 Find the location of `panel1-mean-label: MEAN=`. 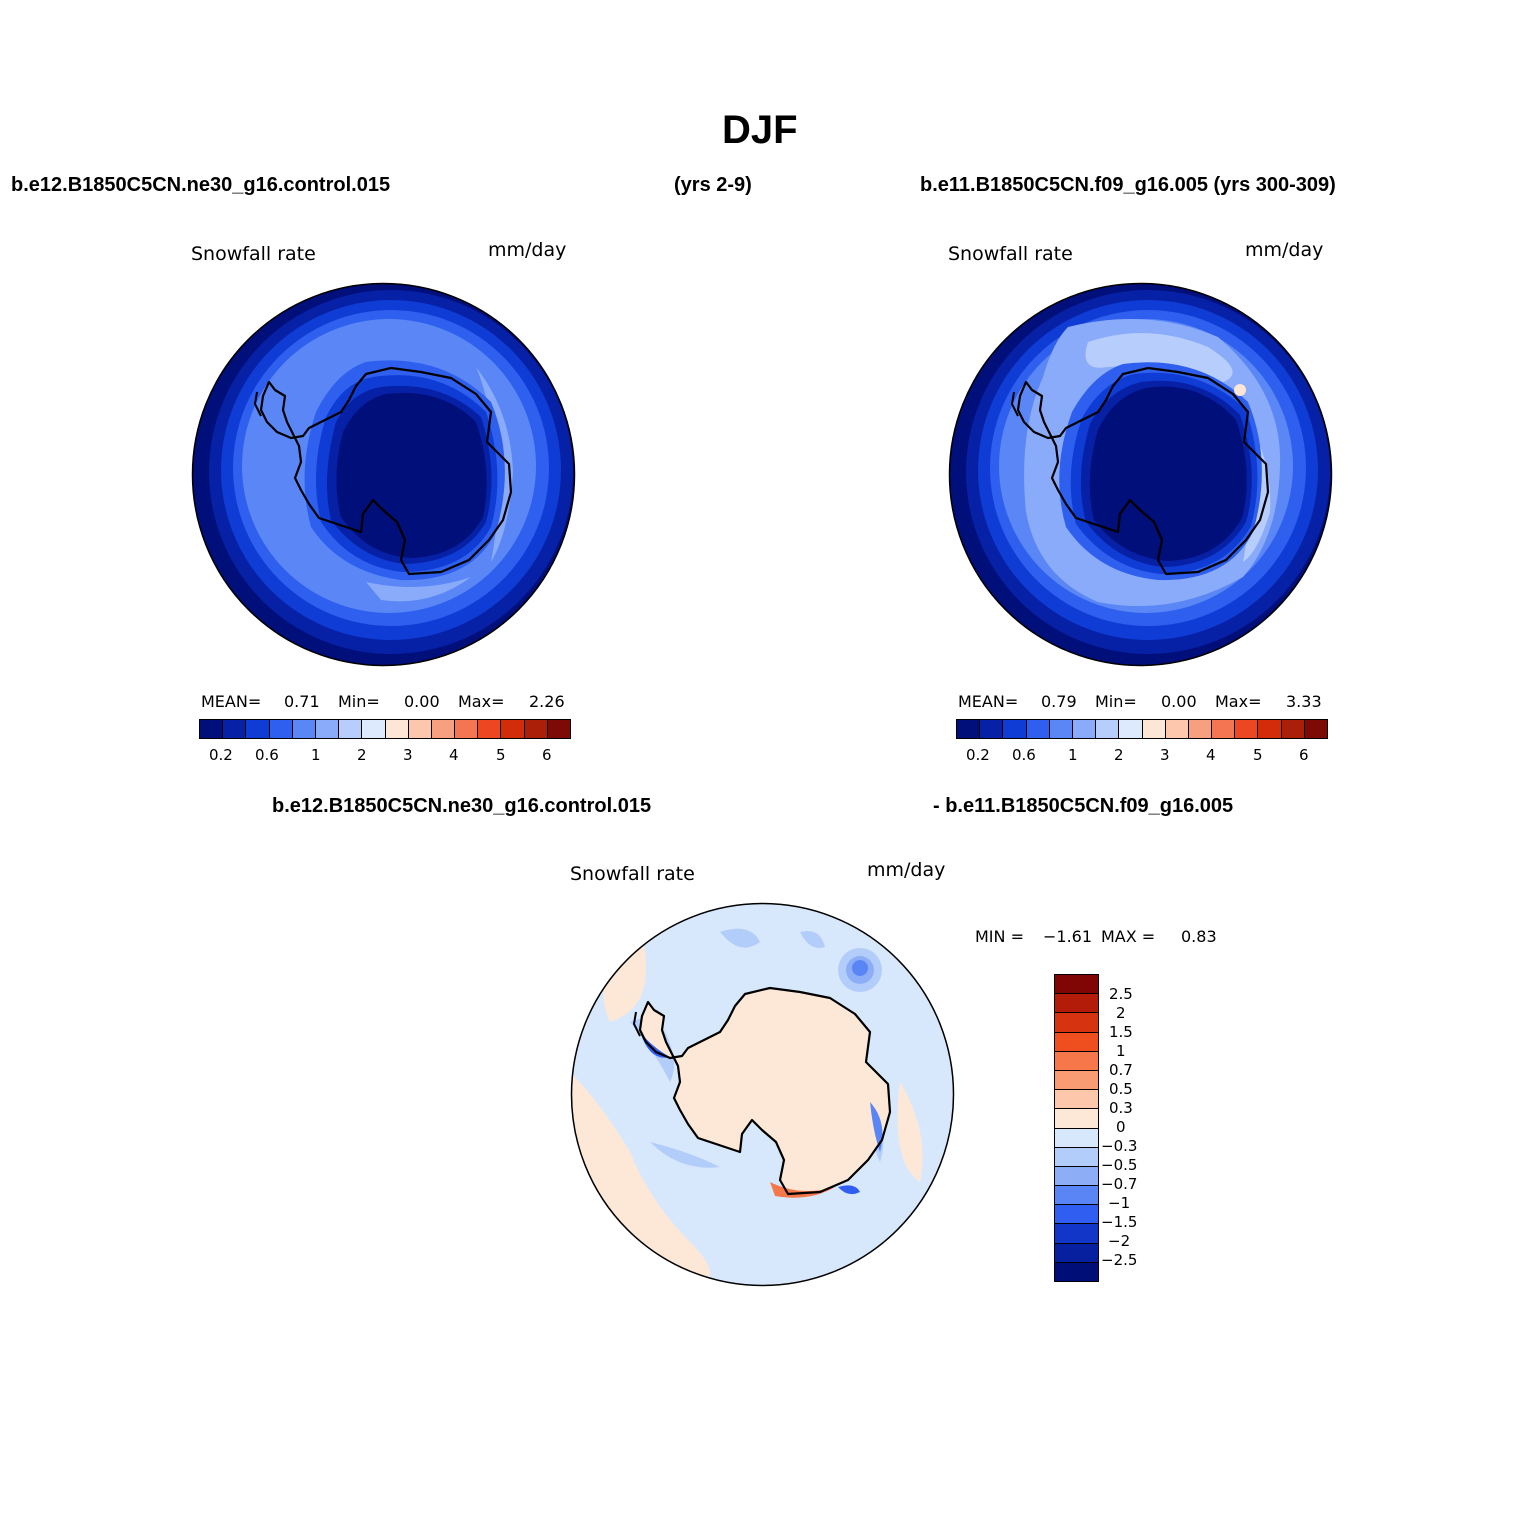

panel1-mean-label: MEAN= is located at coordinates (231, 701).